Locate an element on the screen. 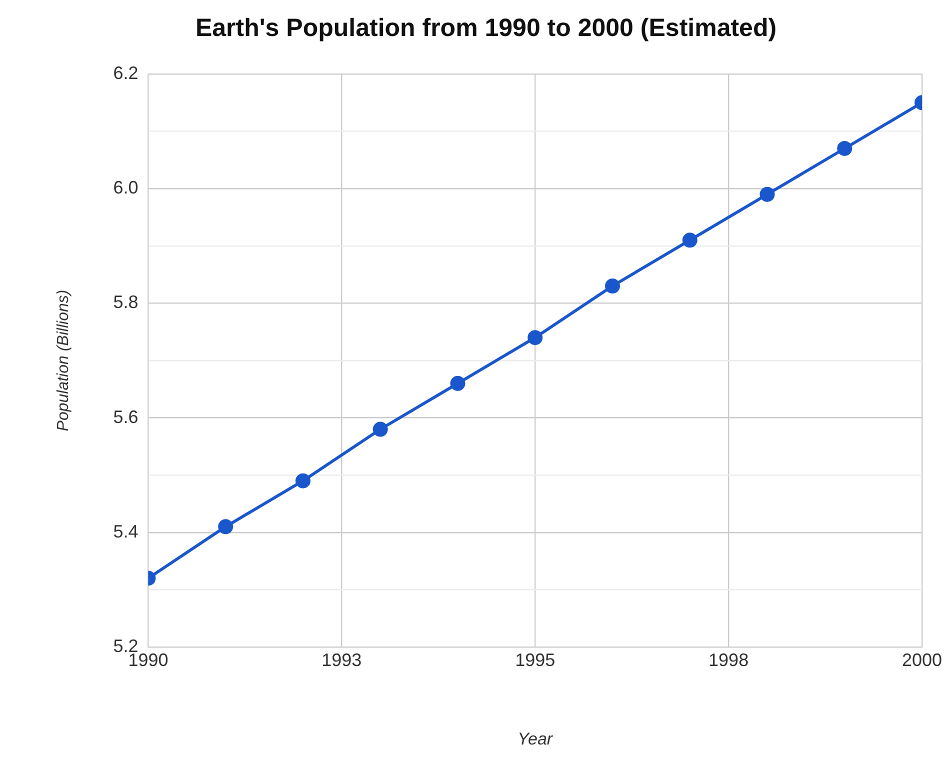 Image resolution: width=952 pixels, height=764 pixels. y-axis-title: Population (Billions) is located at coordinates (63, 361).